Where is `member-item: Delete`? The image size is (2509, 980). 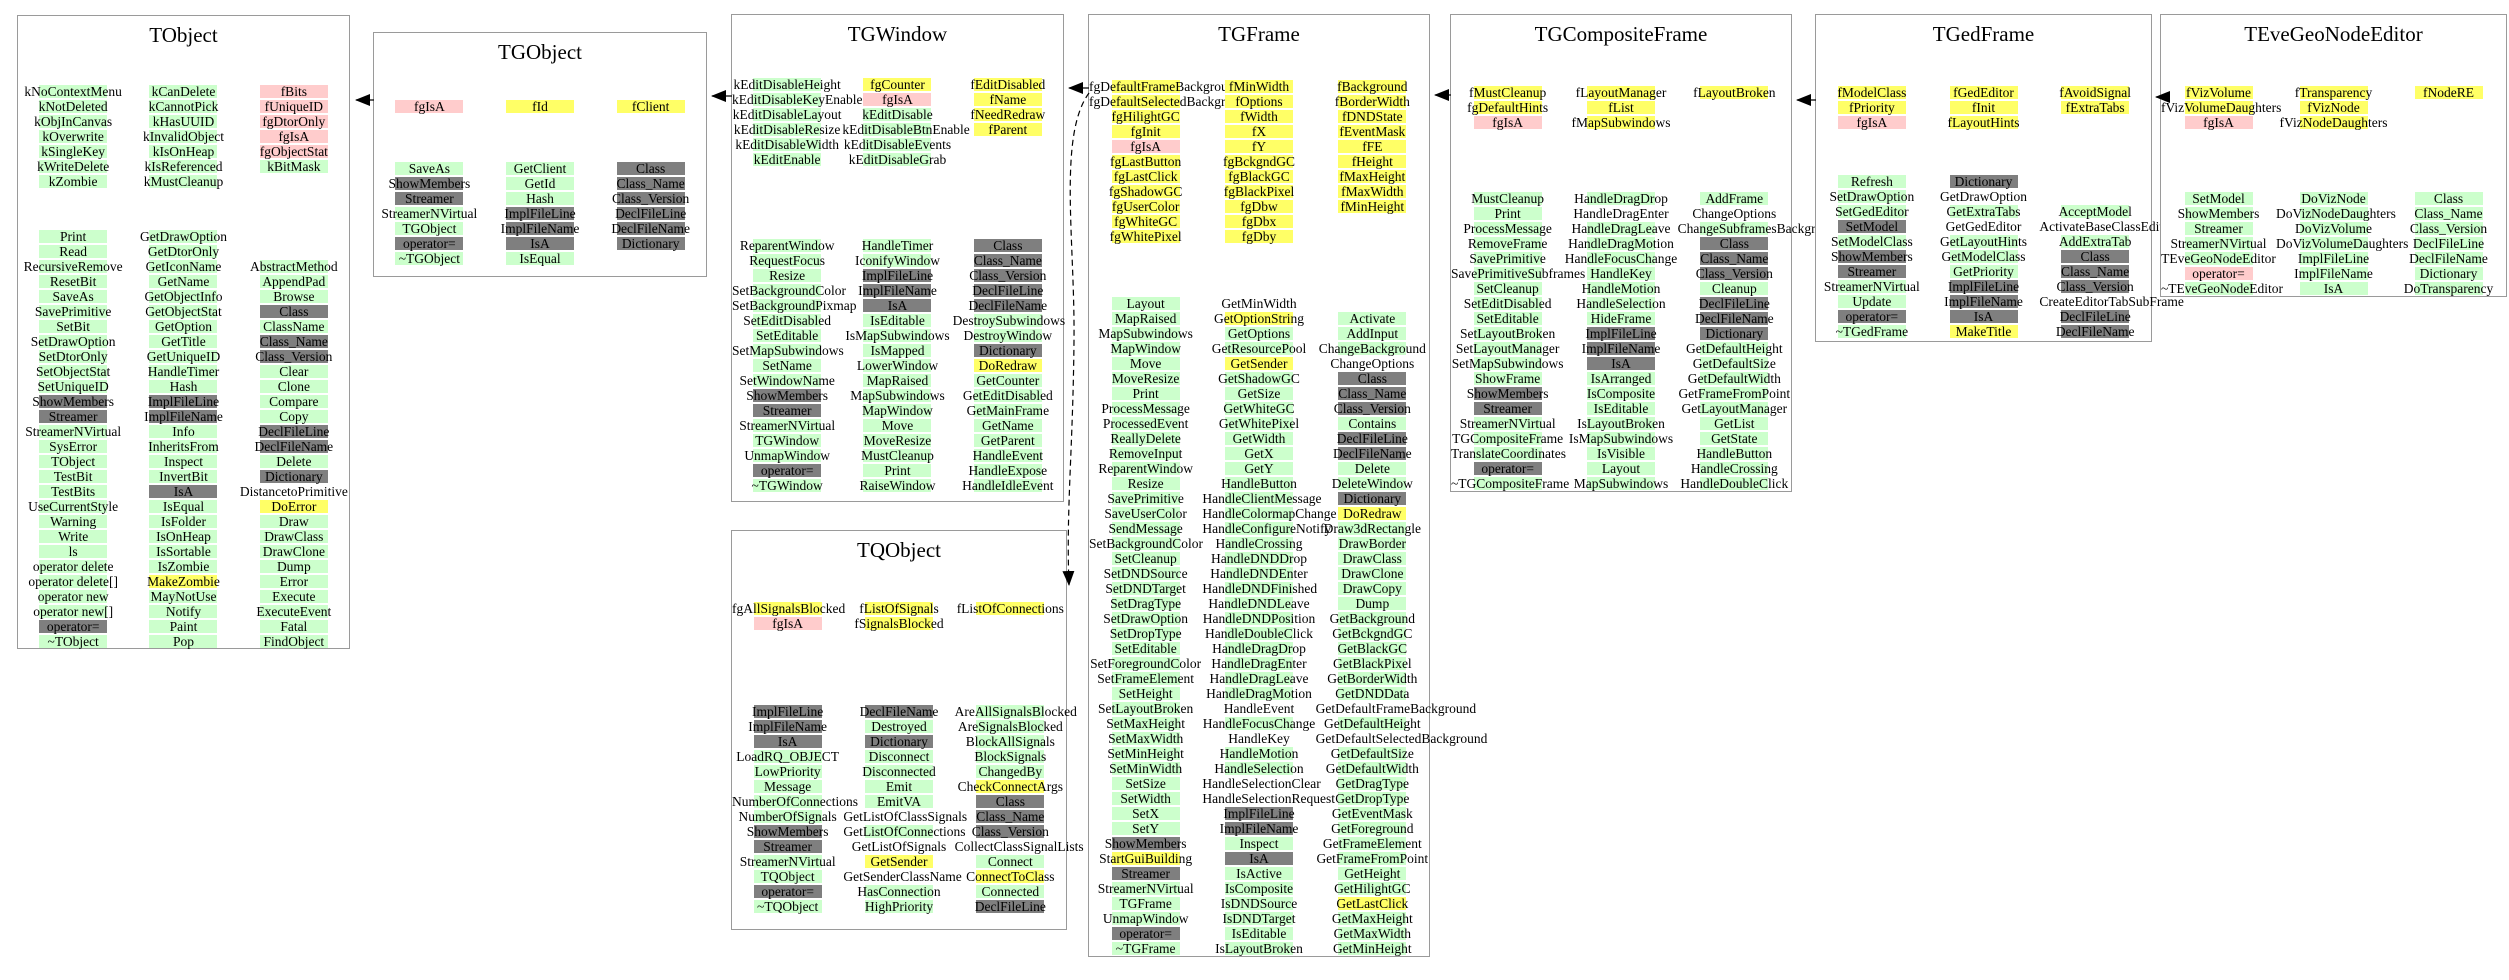
member-item: Delete is located at coordinates (1372, 468).